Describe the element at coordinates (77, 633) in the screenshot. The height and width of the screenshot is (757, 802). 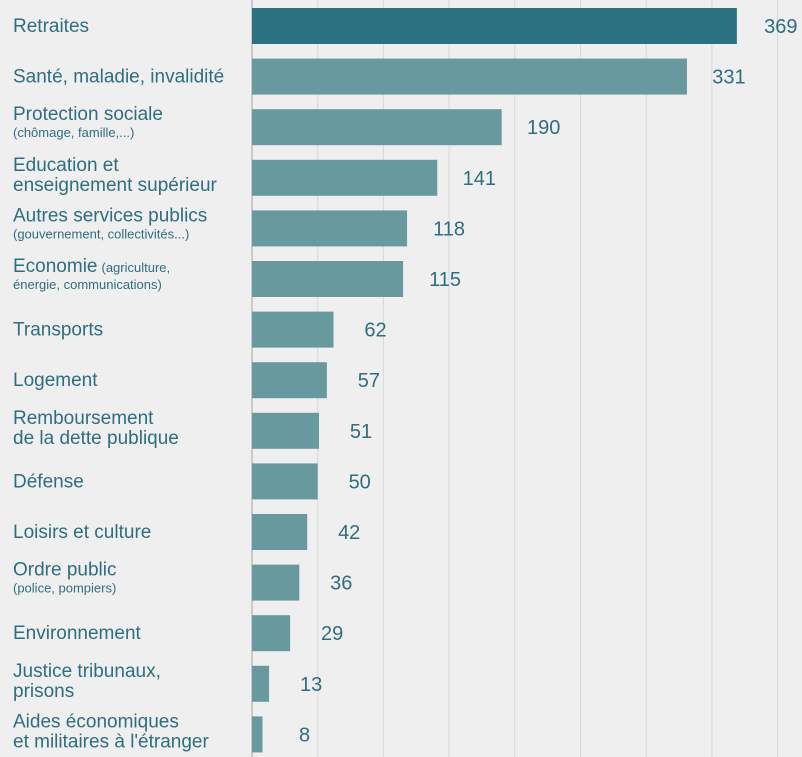
I see `category-label-12-line-0: Environnement` at that location.